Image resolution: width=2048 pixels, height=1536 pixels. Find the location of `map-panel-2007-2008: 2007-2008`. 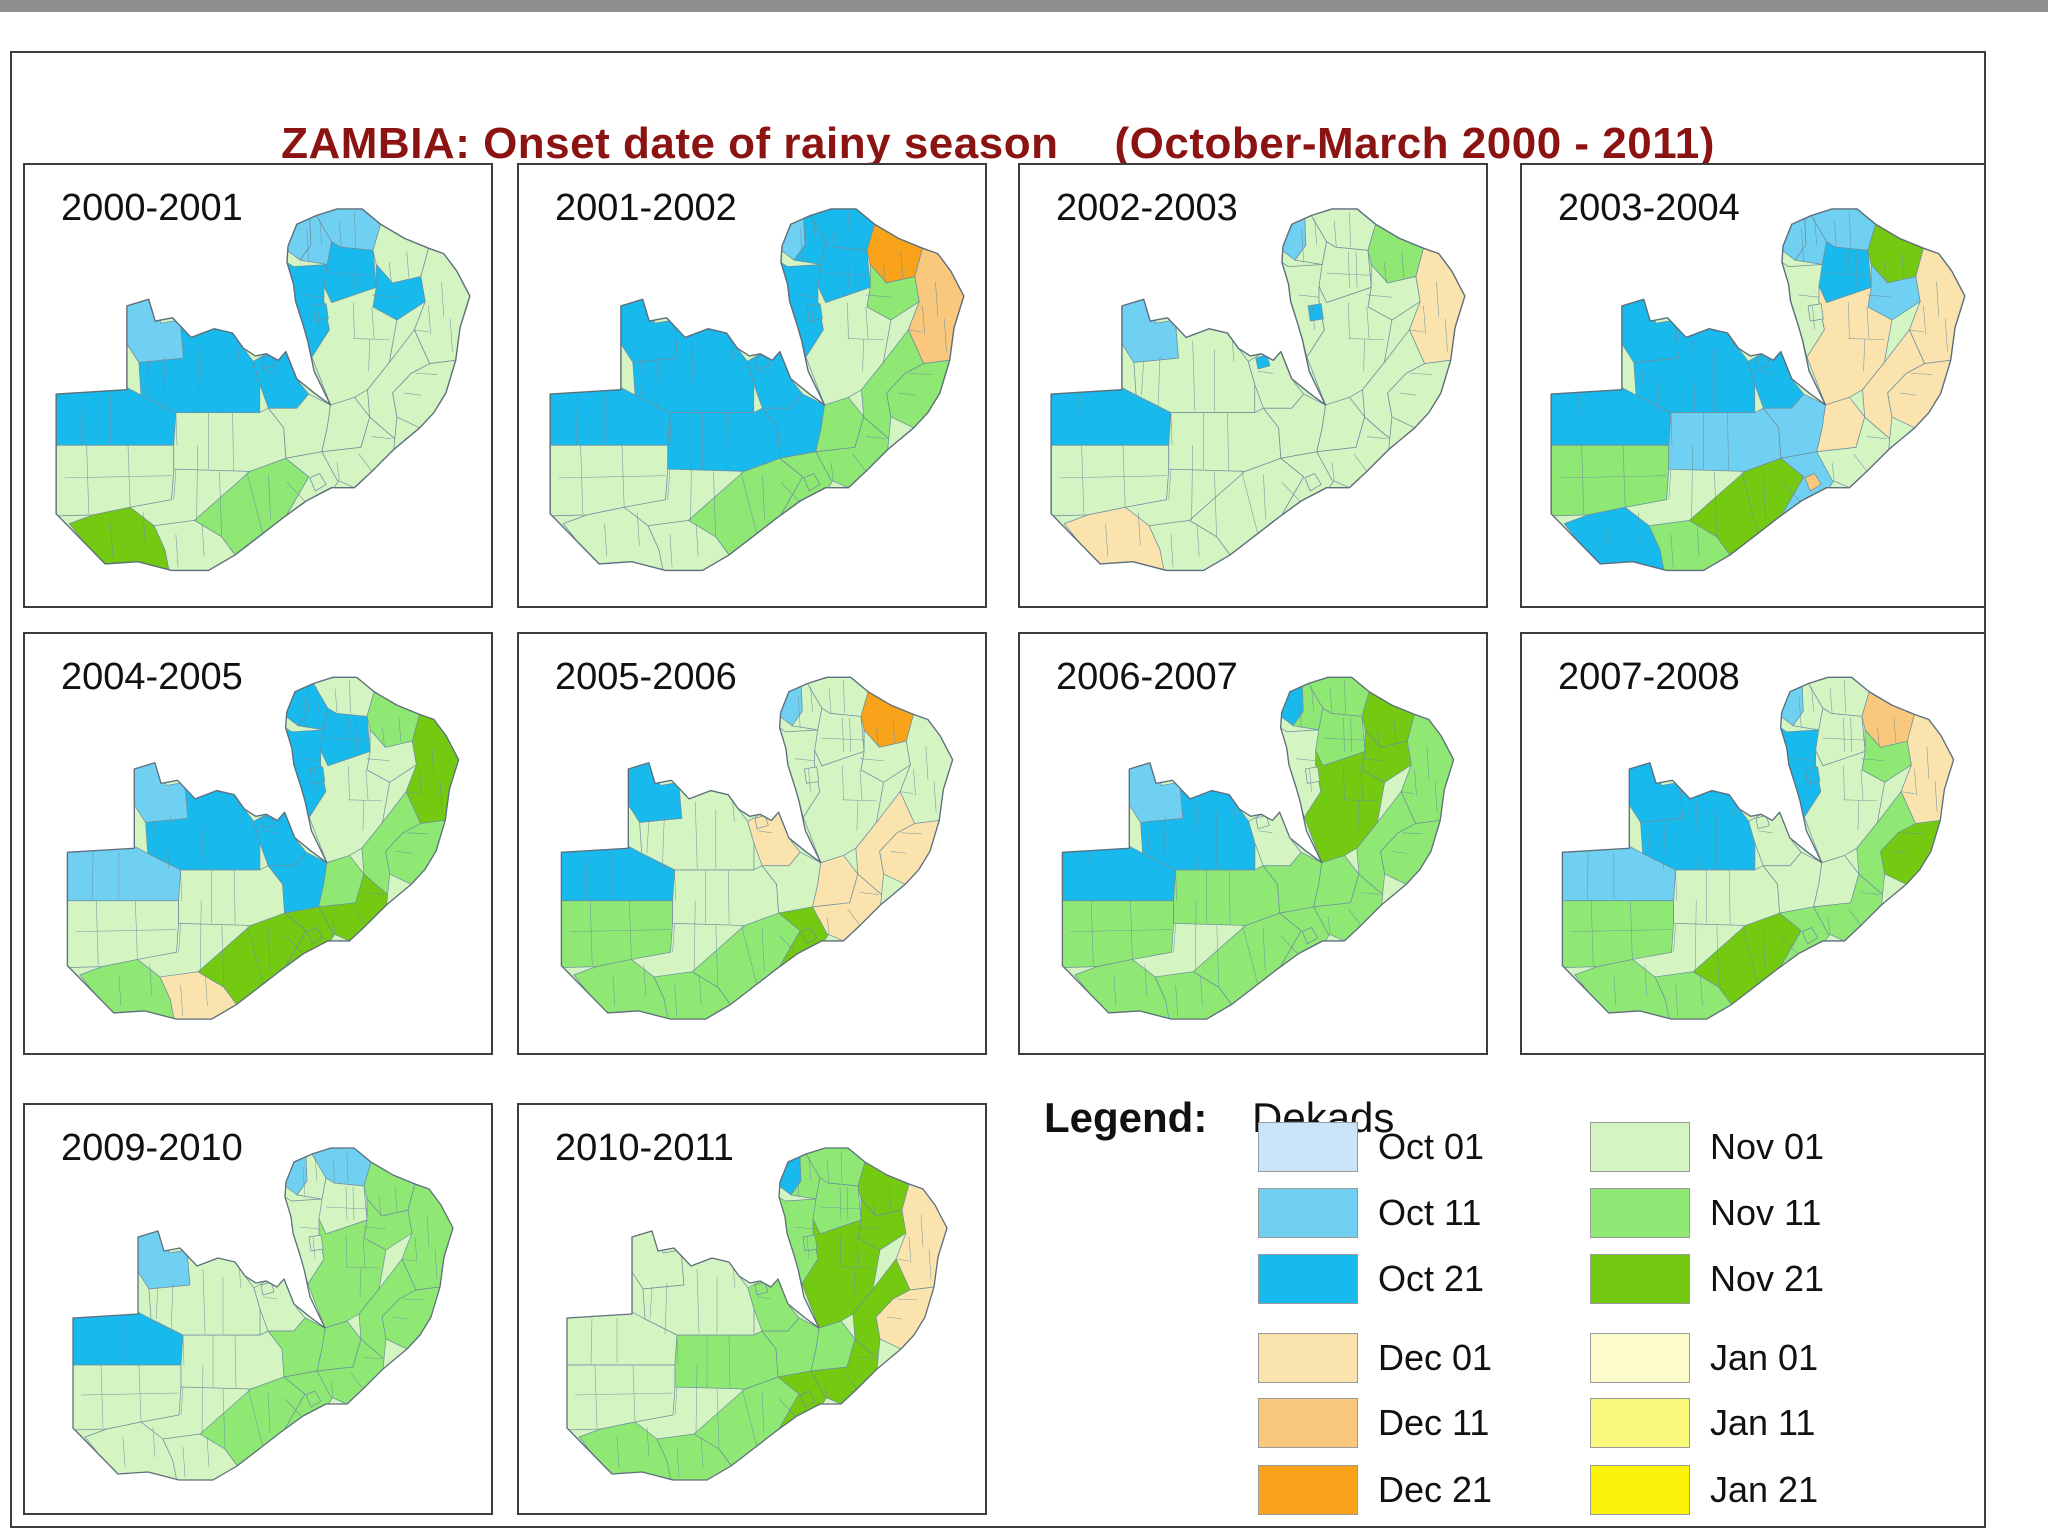

map-panel-2007-2008: 2007-2008 is located at coordinates (1753, 843).